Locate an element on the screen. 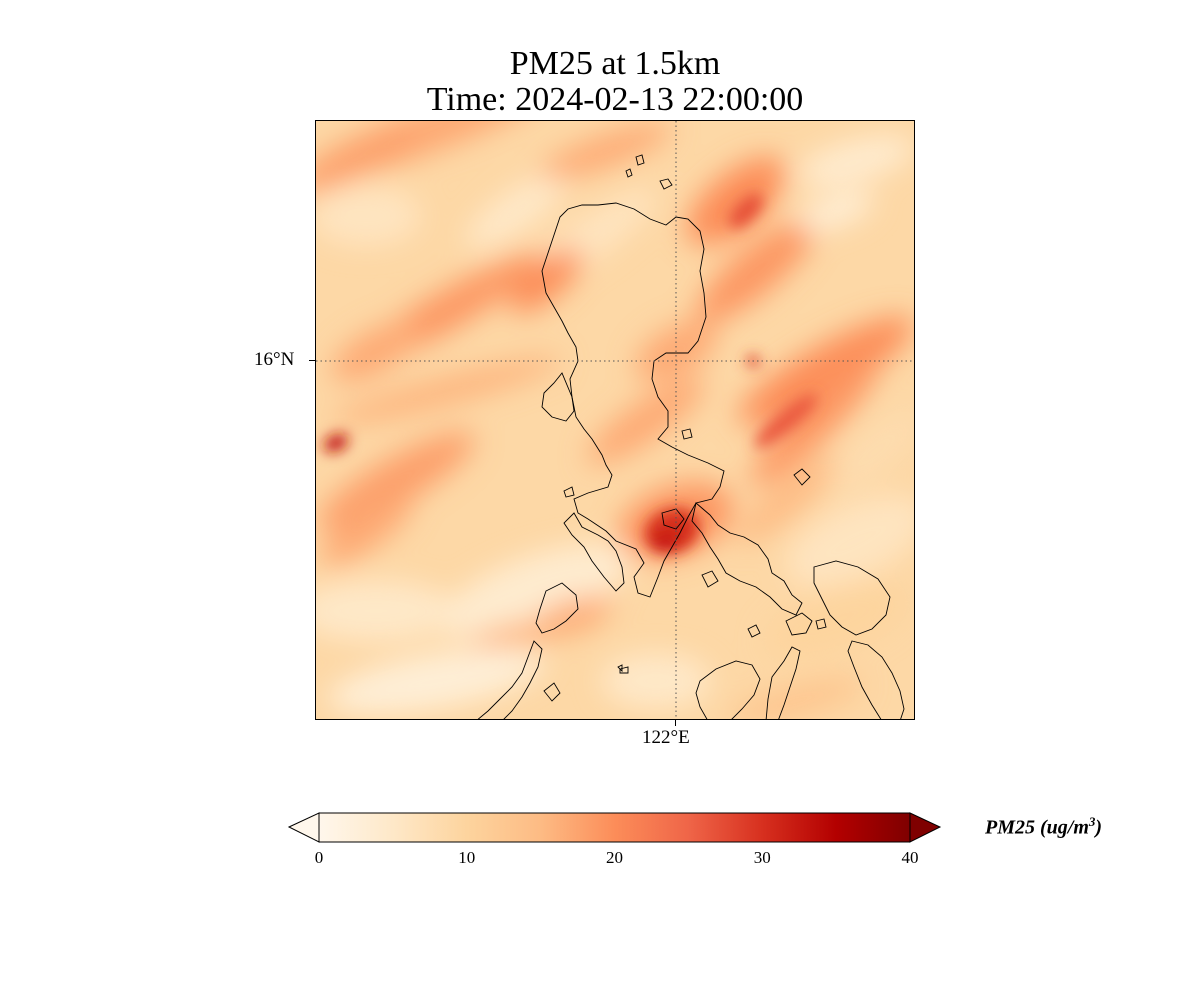 This screenshot has width=1200, height=1000. coastline-panay-north is located at coordinates (552, 692).